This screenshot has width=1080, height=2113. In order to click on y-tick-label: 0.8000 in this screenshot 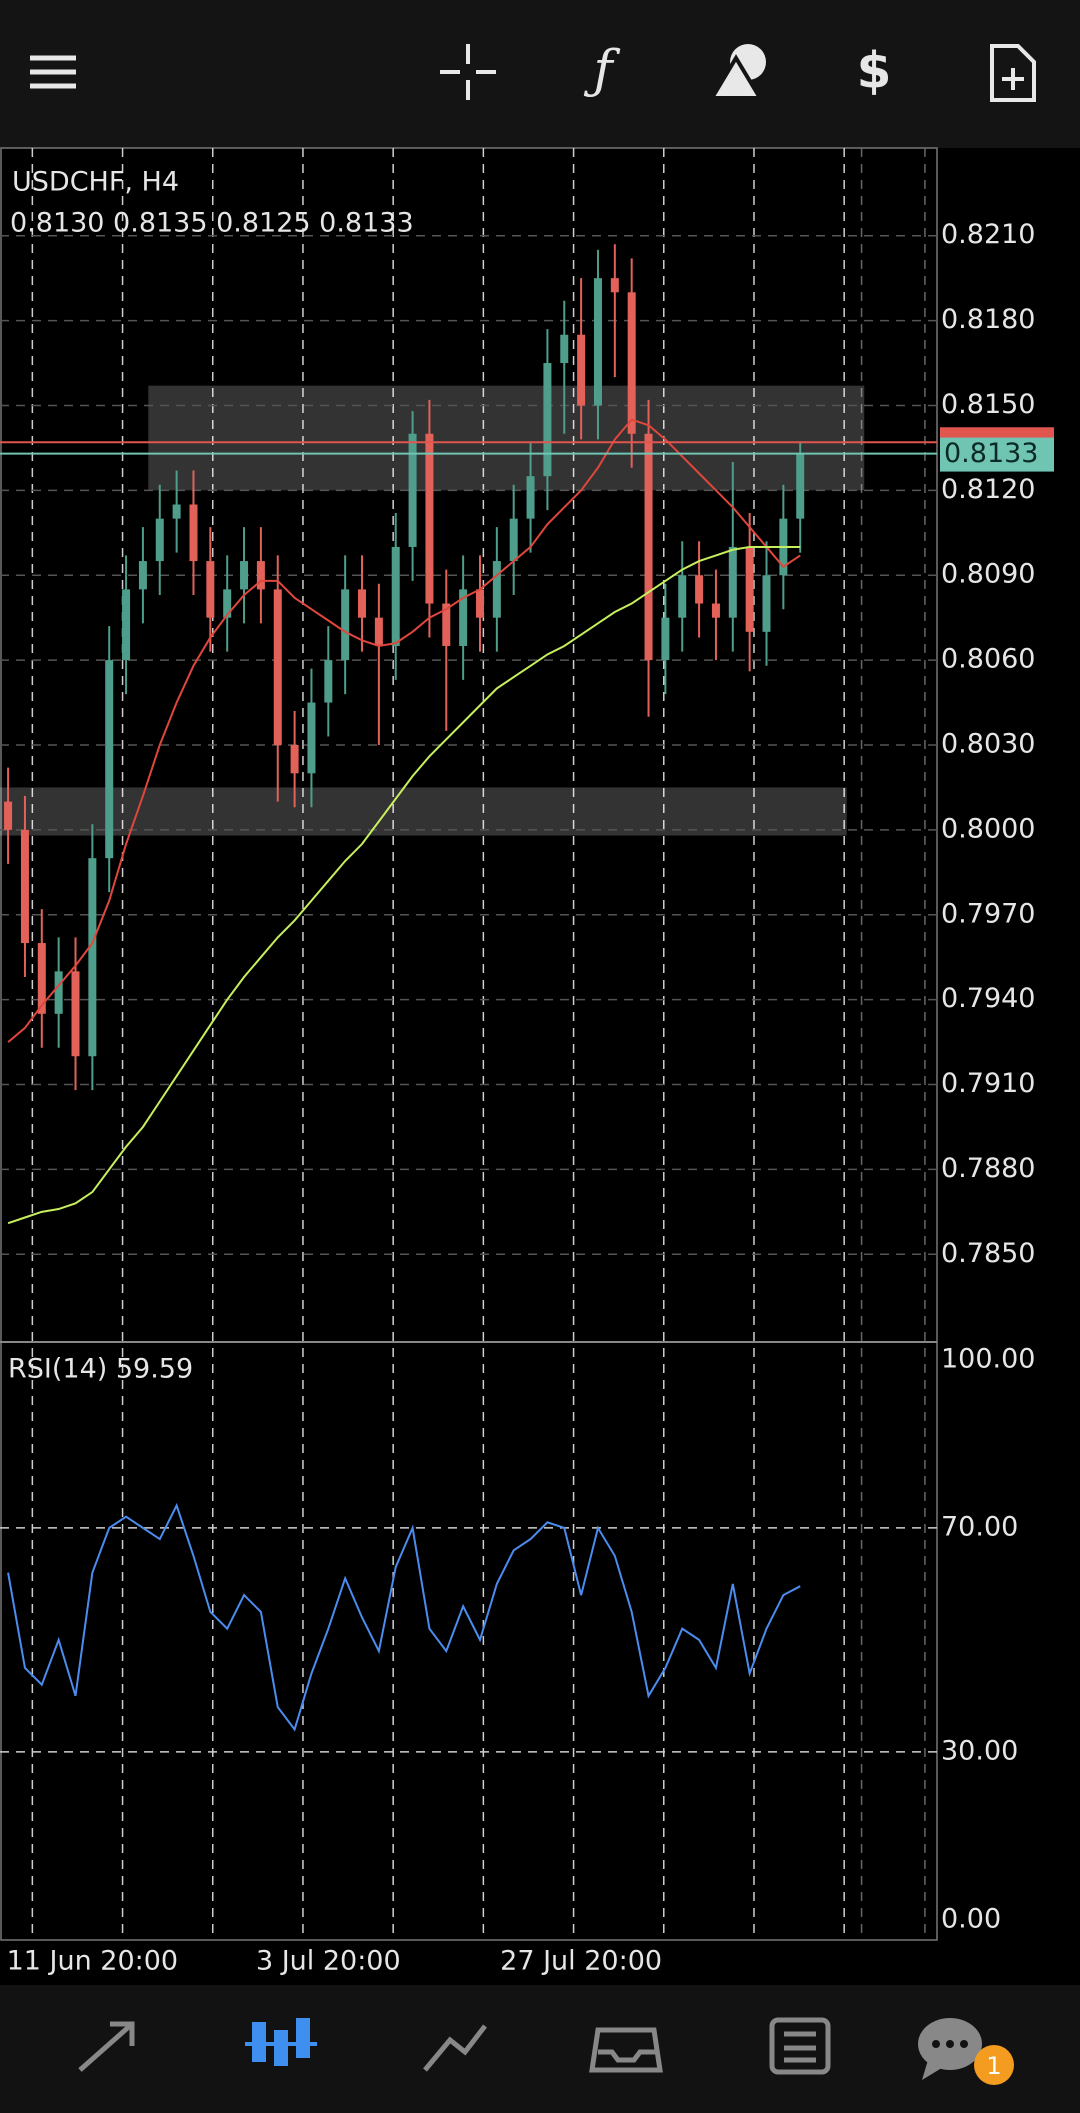, I will do `click(988, 828)`.